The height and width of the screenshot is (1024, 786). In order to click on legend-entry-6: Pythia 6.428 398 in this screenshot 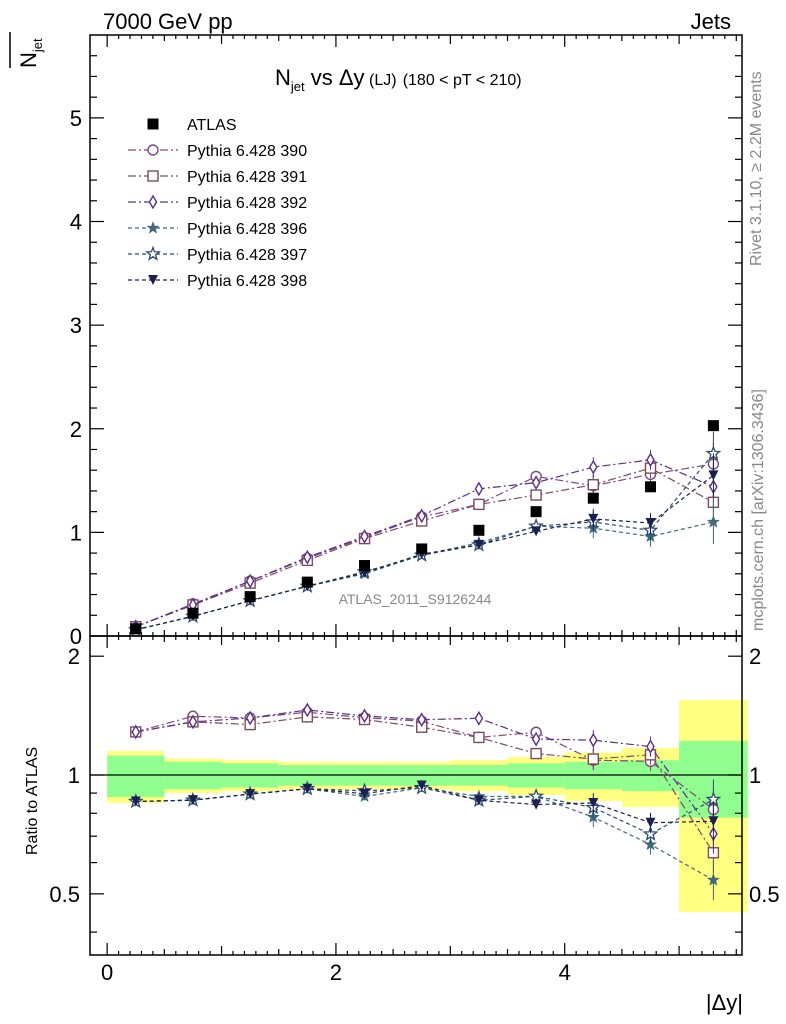, I will do `click(217, 281)`.